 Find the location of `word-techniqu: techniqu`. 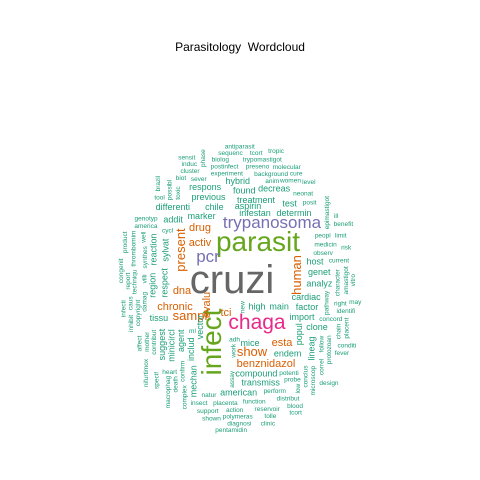

word-techniqu: techniqu is located at coordinates (135, 281).